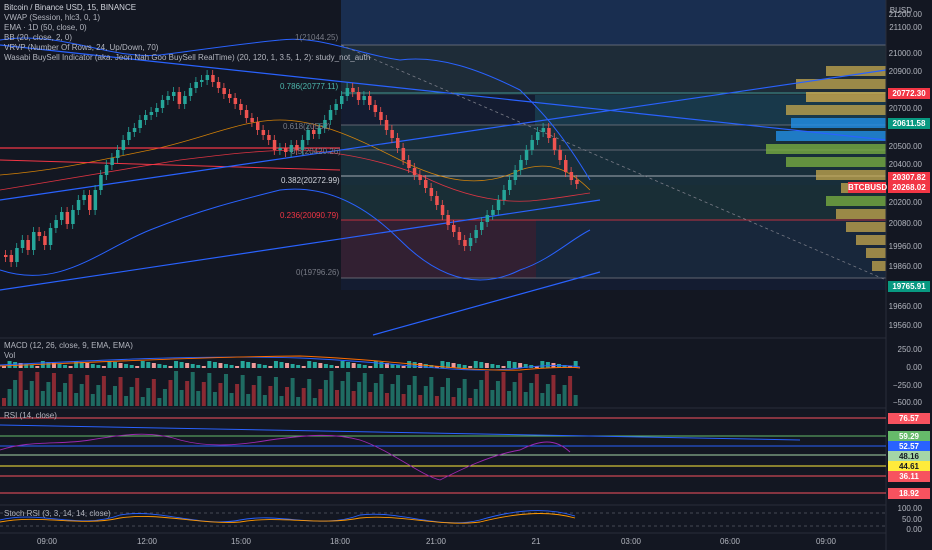 The height and width of the screenshot is (550, 932). Describe the element at coordinates (52, 17) in the screenshot. I see `indicator-vwap: VWAP (Session, hlc3, 0, 1)` at that location.